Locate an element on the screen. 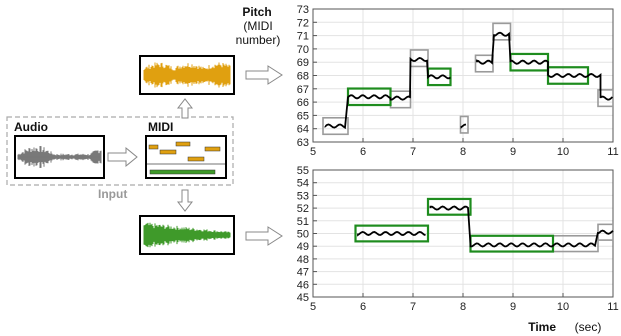 This screenshot has height=336, width=621. bottom-ytick-label: 49 is located at coordinates (303, 247).